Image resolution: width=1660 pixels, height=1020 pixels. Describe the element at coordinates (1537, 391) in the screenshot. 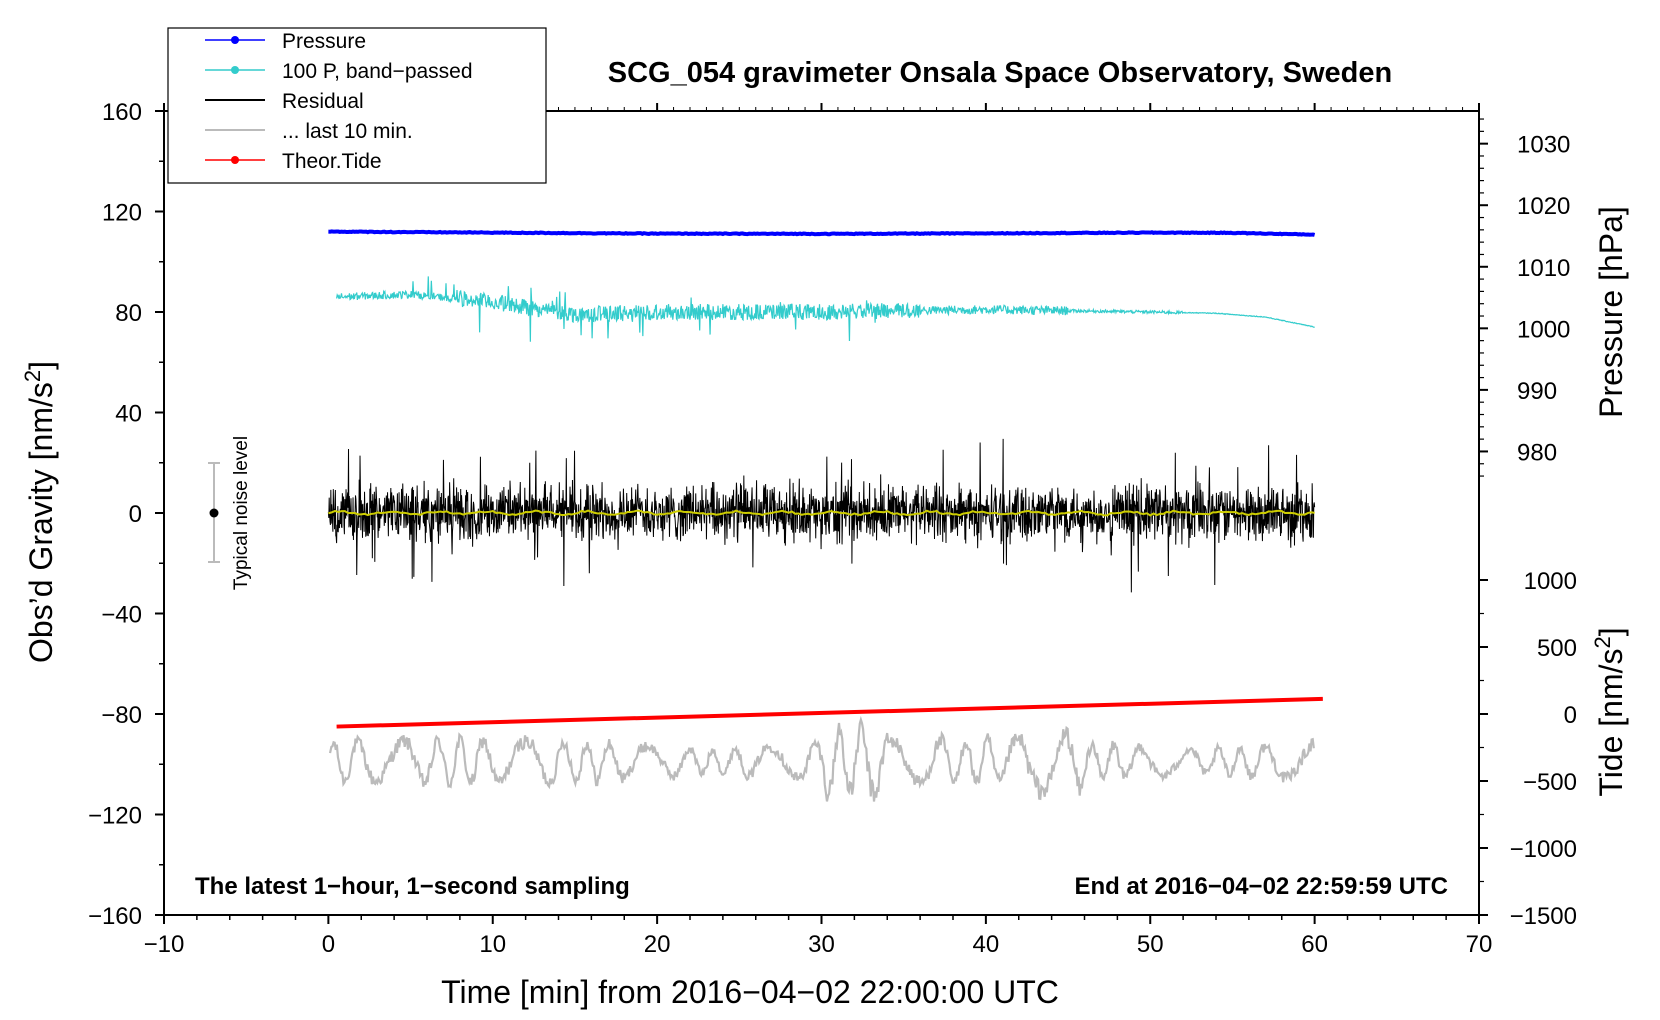

I see `pressure-tick-label: 990` at that location.